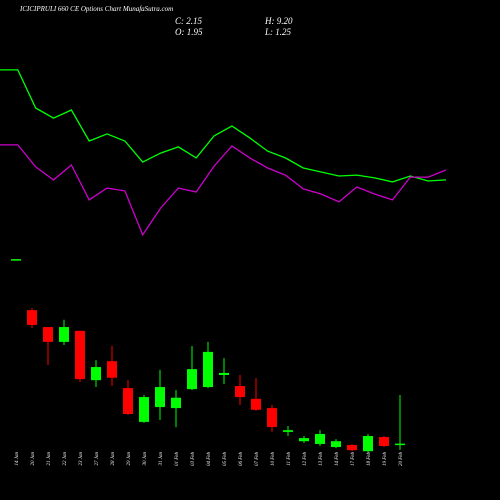 The width and height of the screenshot is (500, 500). Describe the element at coordinates (369, 459) in the screenshot. I see `x-tick-label: 18 Feb` at that location.